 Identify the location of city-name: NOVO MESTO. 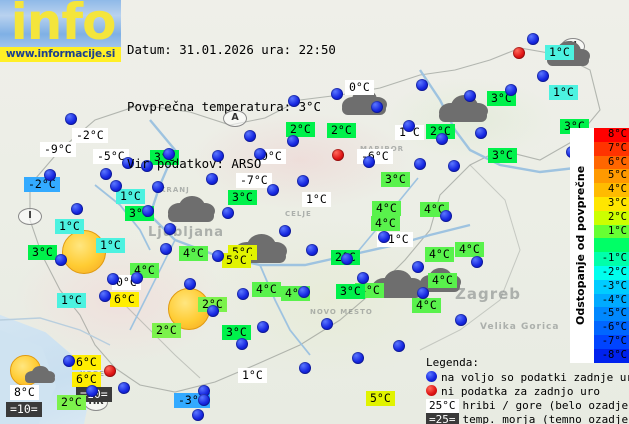
(341, 312).